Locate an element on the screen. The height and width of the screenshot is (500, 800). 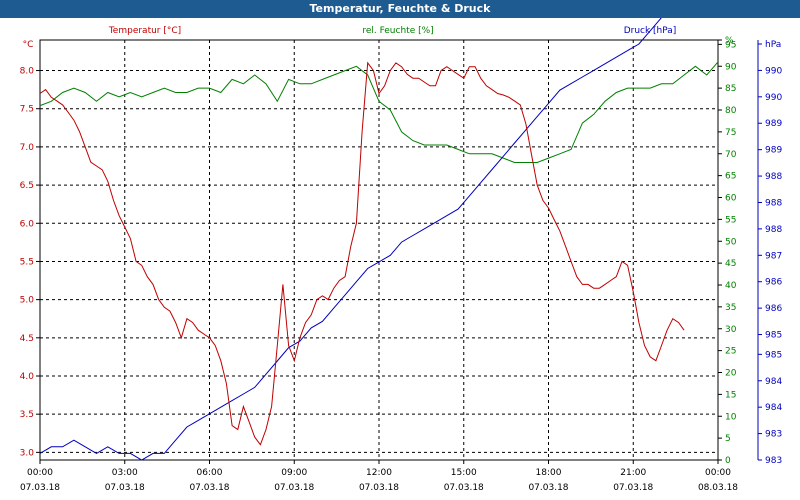
middle-axis-tick-label: 35 is located at coordinates (730, 308).